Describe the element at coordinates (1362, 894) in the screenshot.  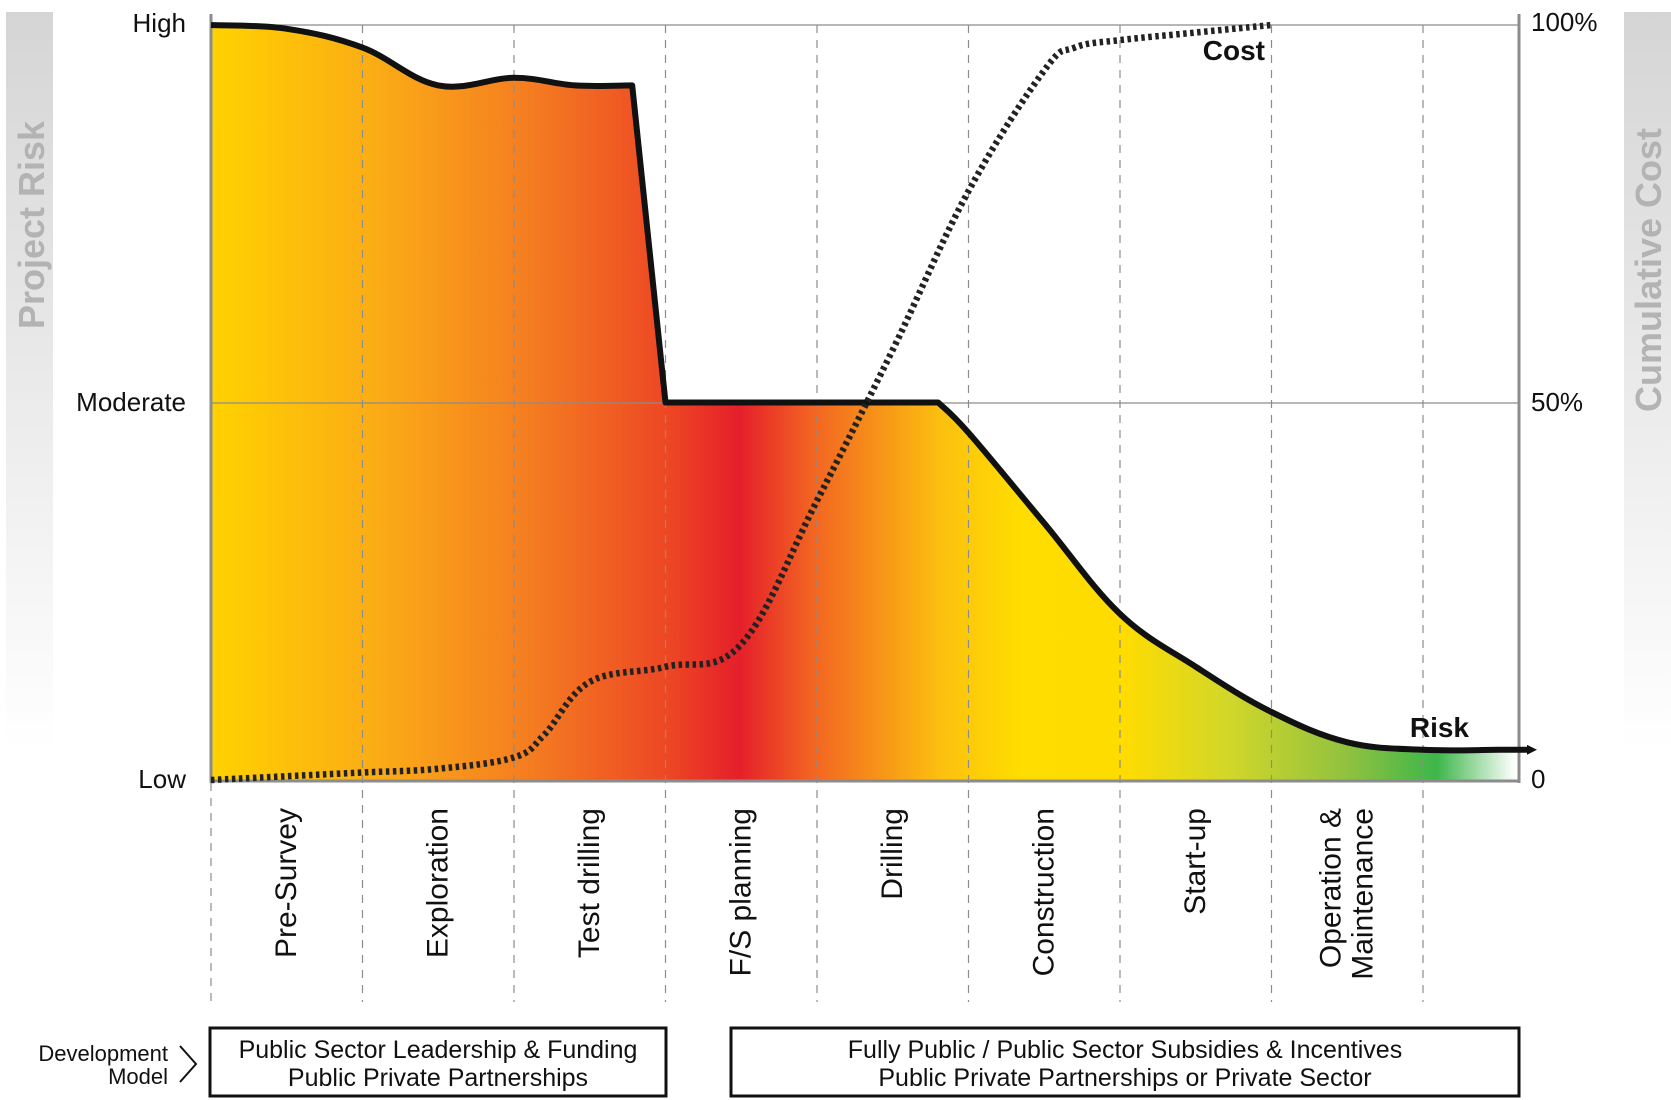
I see `stage-label: Maintenance` at that location.